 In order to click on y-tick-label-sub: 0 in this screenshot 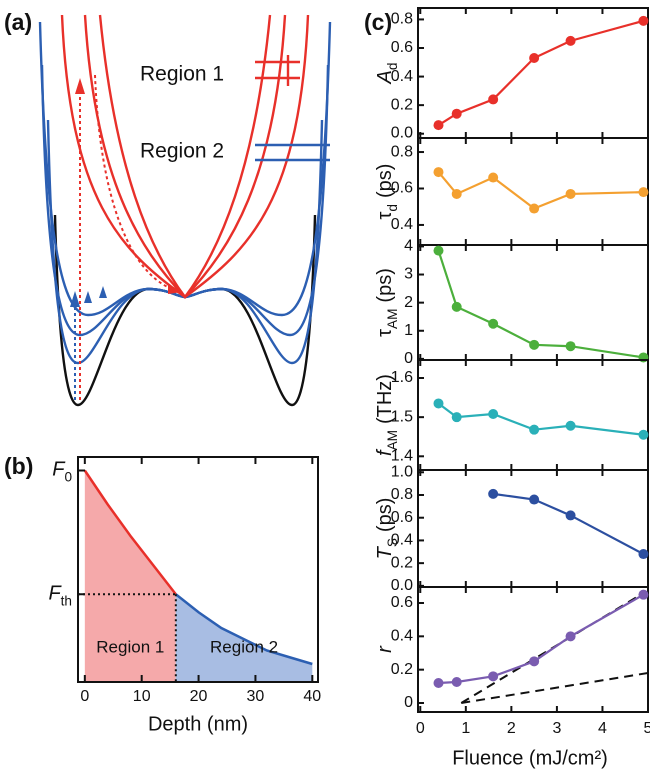, I will do `click(68, 477)`.